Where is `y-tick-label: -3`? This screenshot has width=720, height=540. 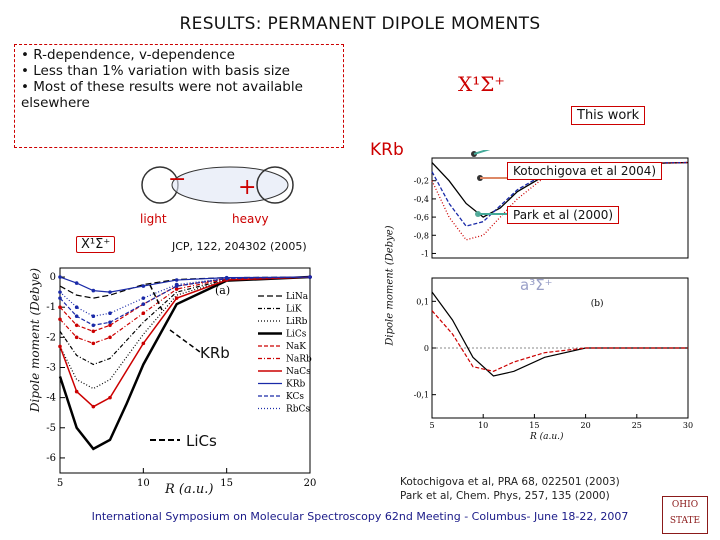
y-tick-label: -3 is located at coordinates (51, 367).